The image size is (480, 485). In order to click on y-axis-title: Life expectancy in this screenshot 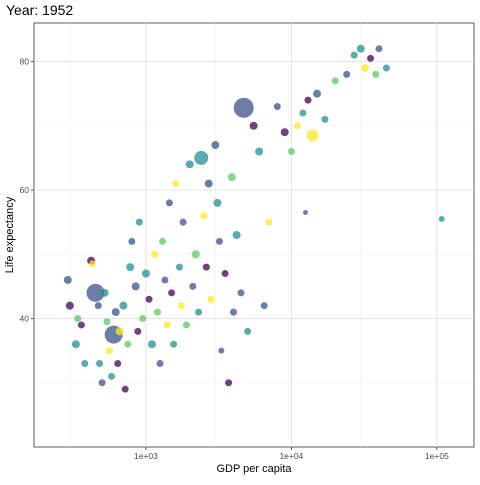, I will do `click(10, 234)`.